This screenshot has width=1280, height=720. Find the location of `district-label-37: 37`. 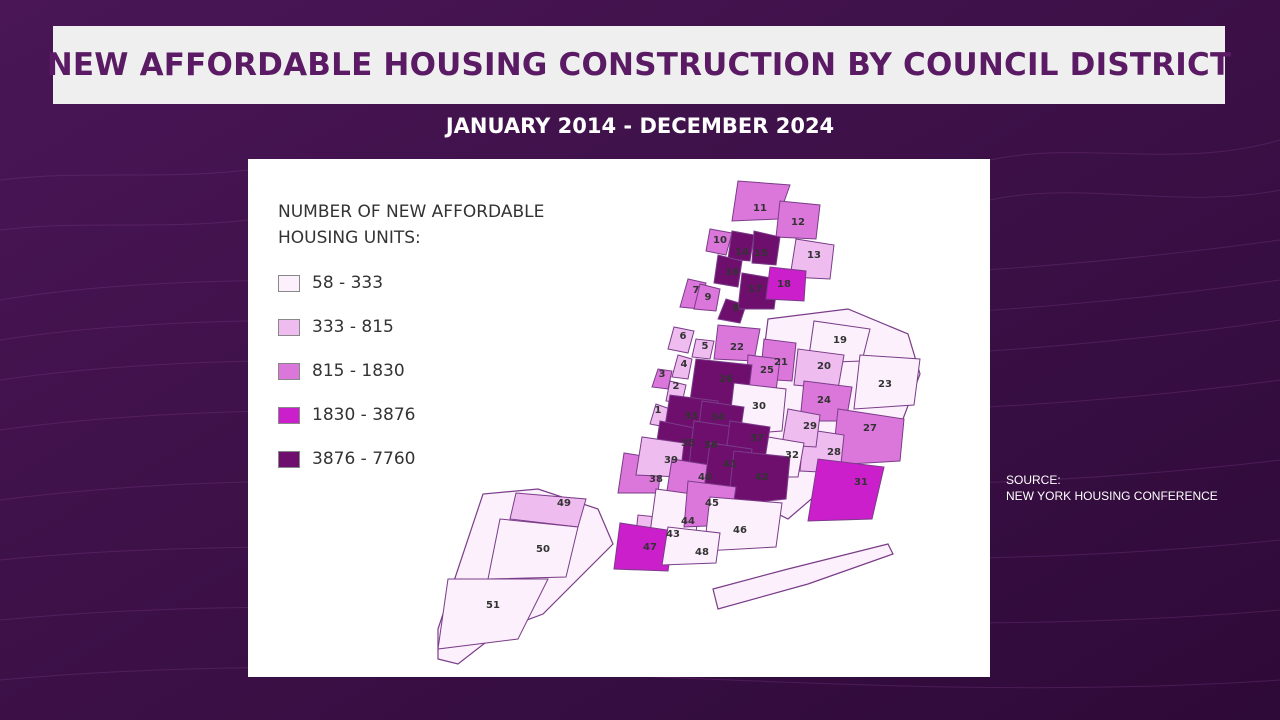

district-label-37: 37 is located at coordinates (757, 438).